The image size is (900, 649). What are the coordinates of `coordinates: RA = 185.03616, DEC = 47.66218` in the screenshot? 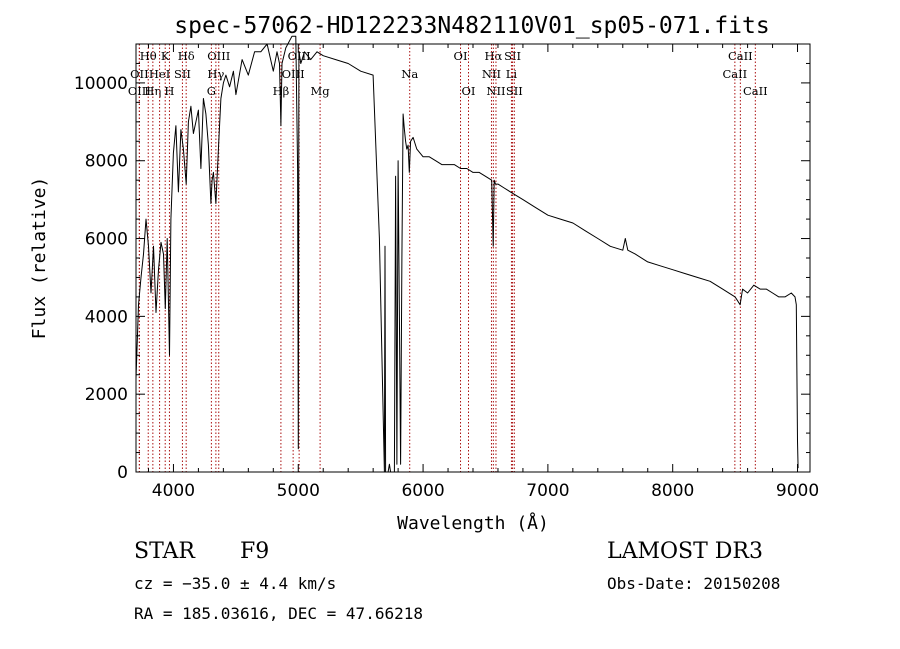 It's located at (278, 613).